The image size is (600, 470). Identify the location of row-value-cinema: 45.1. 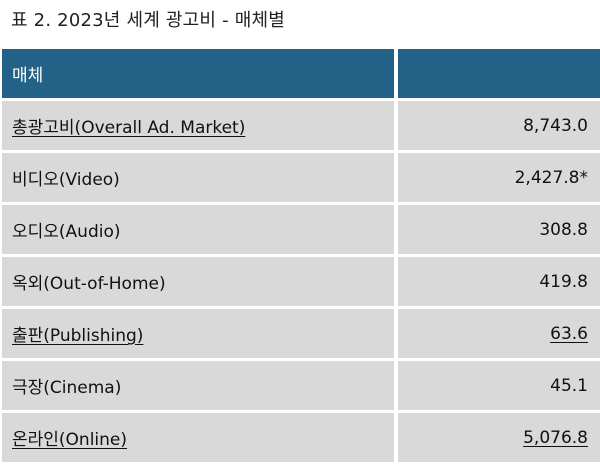
(569, 385).